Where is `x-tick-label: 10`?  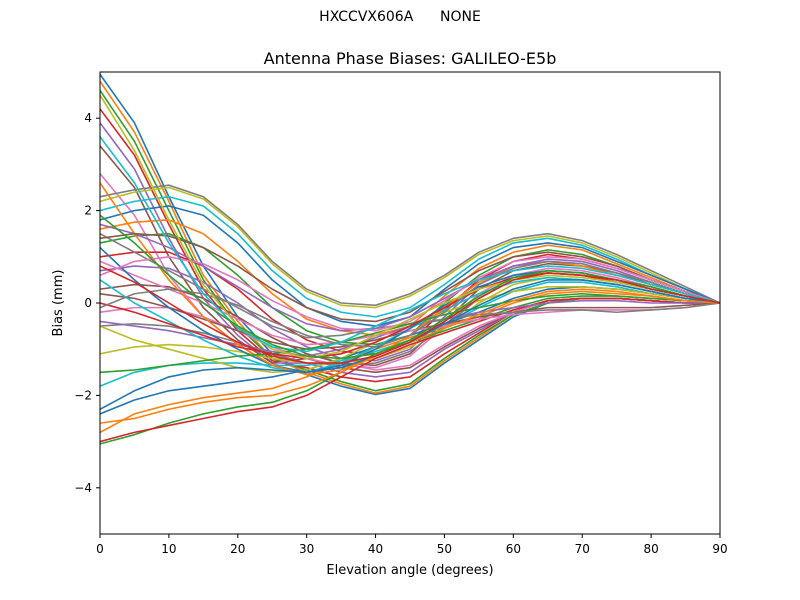
x-tick-label: 10 is located at coordinates (168, 549).